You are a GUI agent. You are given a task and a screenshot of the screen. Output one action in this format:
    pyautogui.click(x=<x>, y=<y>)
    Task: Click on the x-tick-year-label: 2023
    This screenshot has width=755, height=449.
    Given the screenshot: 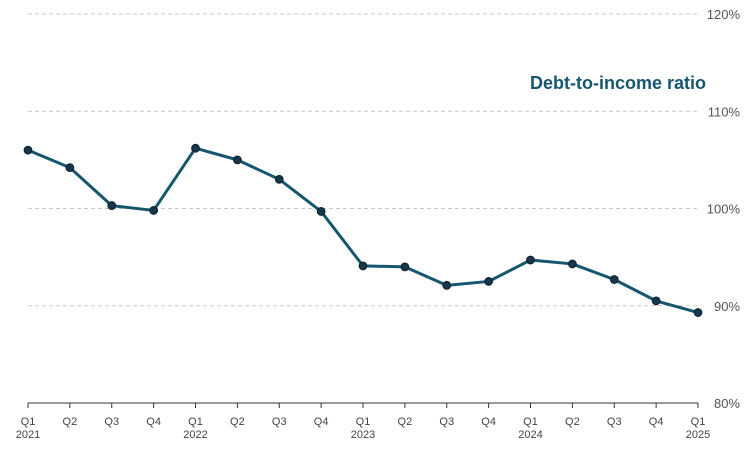 What is the action you would take?
    pyautogui.click(x=363, y=435)
    